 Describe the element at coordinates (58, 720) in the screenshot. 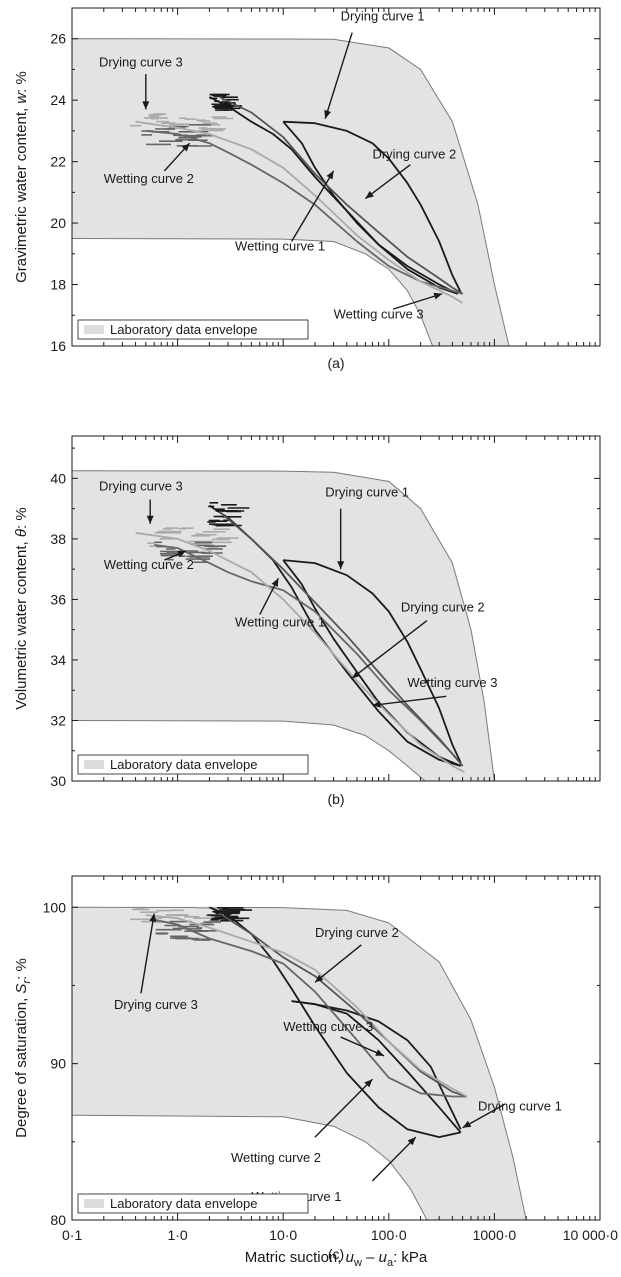

I see `y-tick-label: 32` at that location.